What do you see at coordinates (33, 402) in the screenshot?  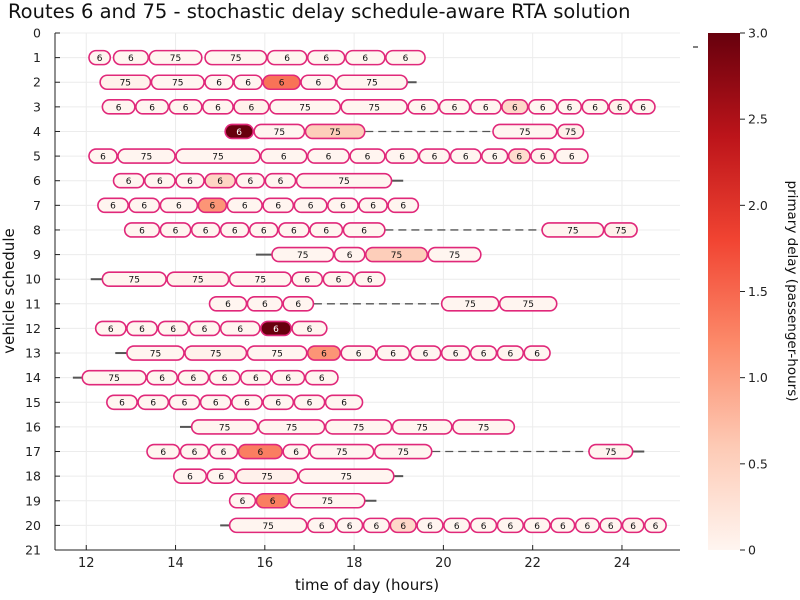 I see `y-tick-label: 15` at bounding box center [33, 402].